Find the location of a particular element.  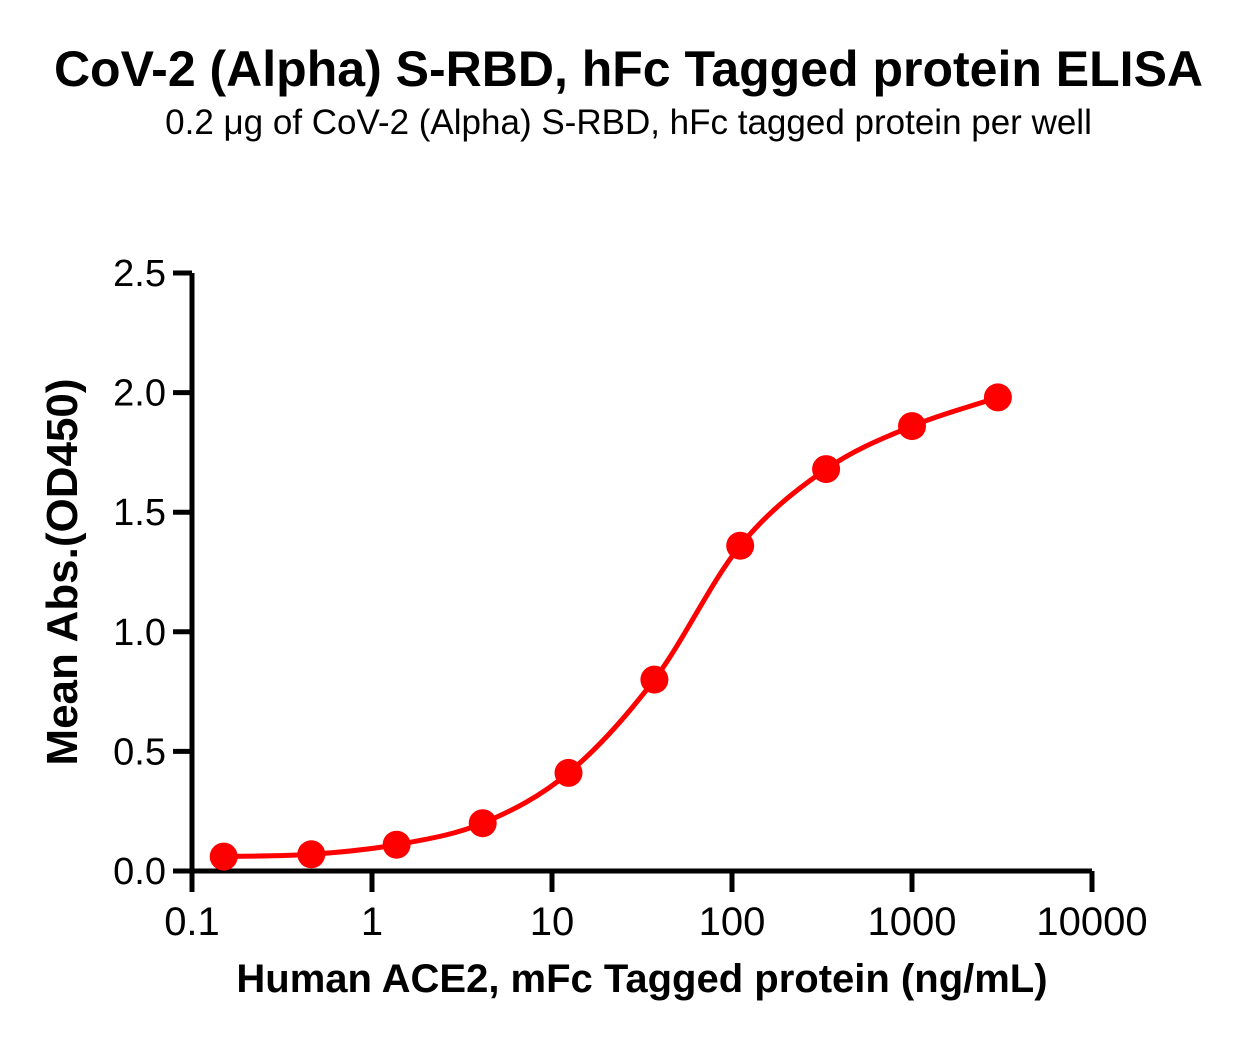

x-axis-label: Human ACE2, mFc Tagged protein (ng/mL) is located at coordinates (642, 979).